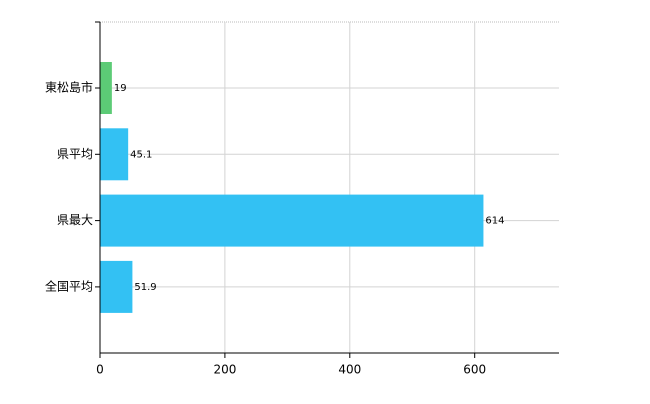 The height and width of the screenshot is (404, 650). Describe the element at coordinates (100, 370) in the screenshot. I see `x-tick-label: 0` at that location.